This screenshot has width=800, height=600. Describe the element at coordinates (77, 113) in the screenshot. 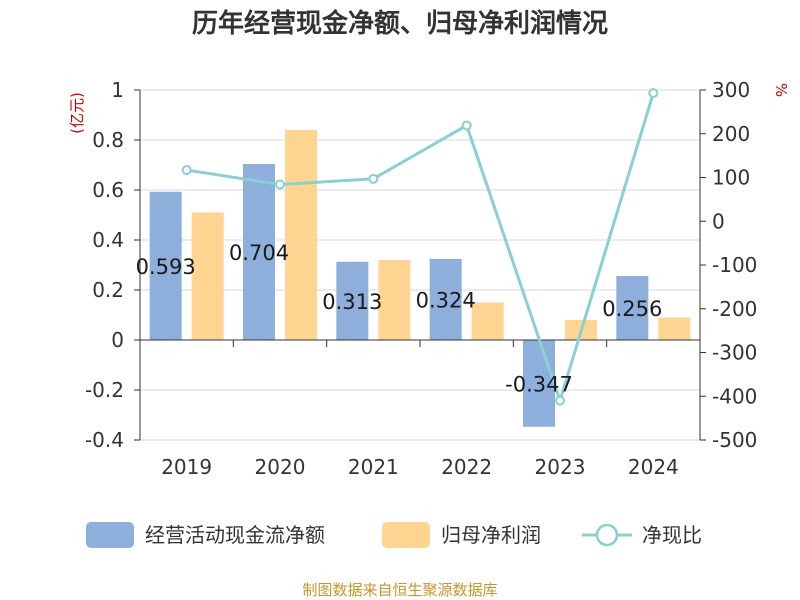

I see `left-axis-unit: (亿元)` at that location.